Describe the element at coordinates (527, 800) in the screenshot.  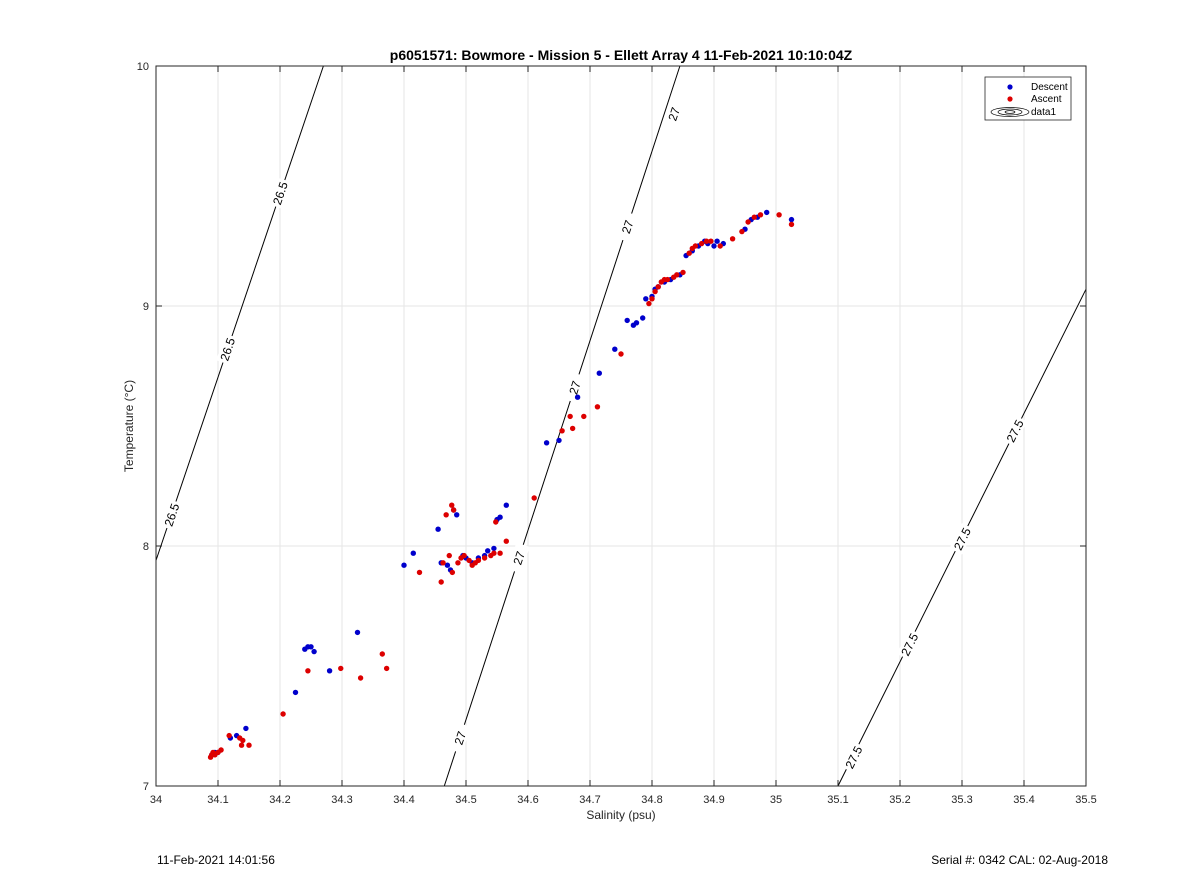
I see `x-tick-label: 34.6` at that location.